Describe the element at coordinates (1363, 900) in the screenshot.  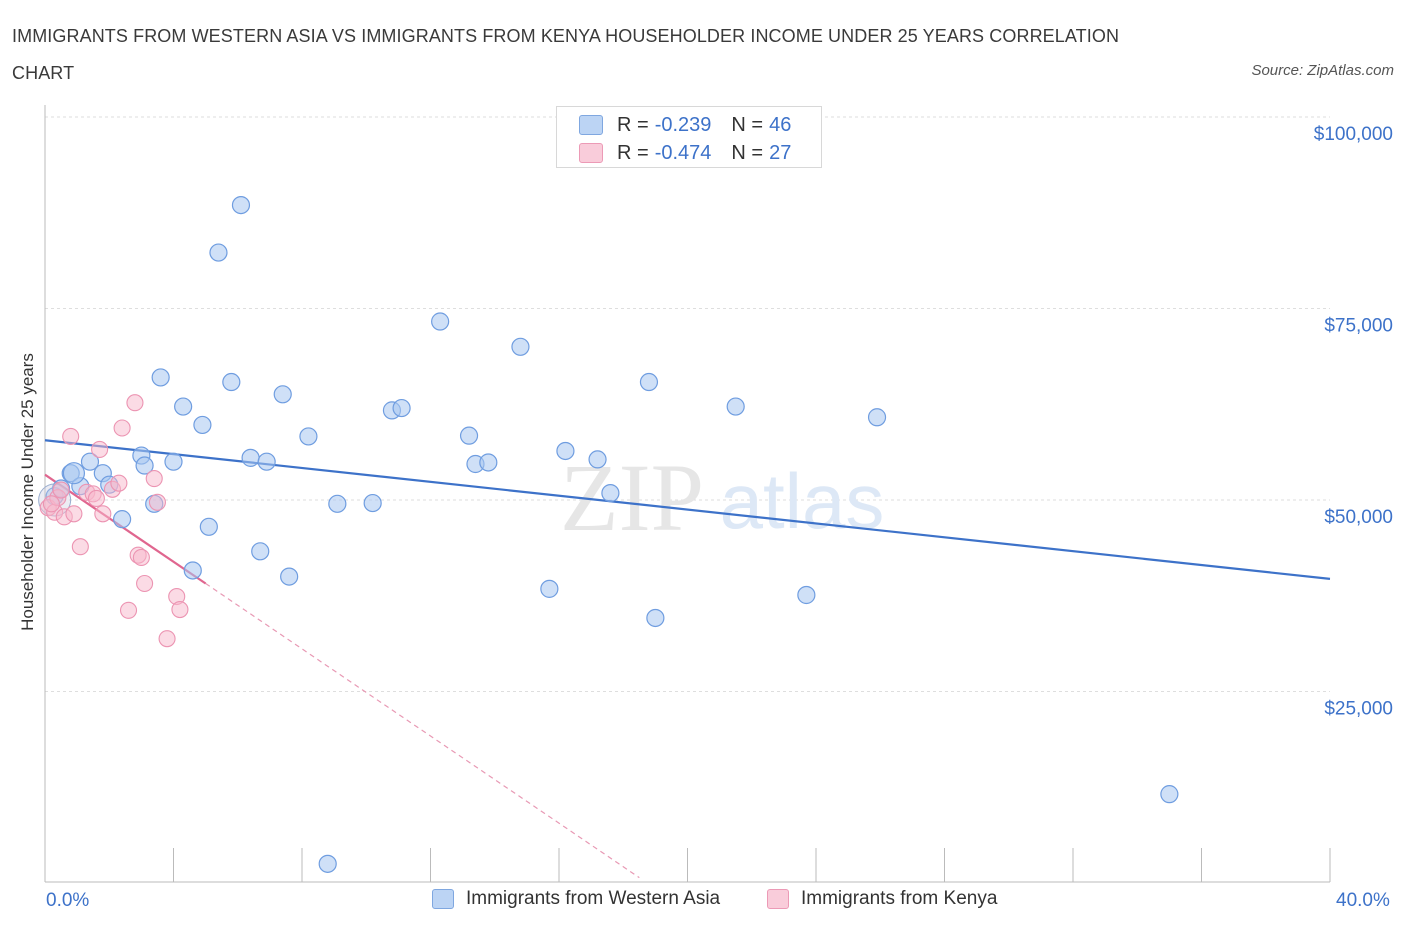
I see `x-tick-max: 40.0%` at that location.